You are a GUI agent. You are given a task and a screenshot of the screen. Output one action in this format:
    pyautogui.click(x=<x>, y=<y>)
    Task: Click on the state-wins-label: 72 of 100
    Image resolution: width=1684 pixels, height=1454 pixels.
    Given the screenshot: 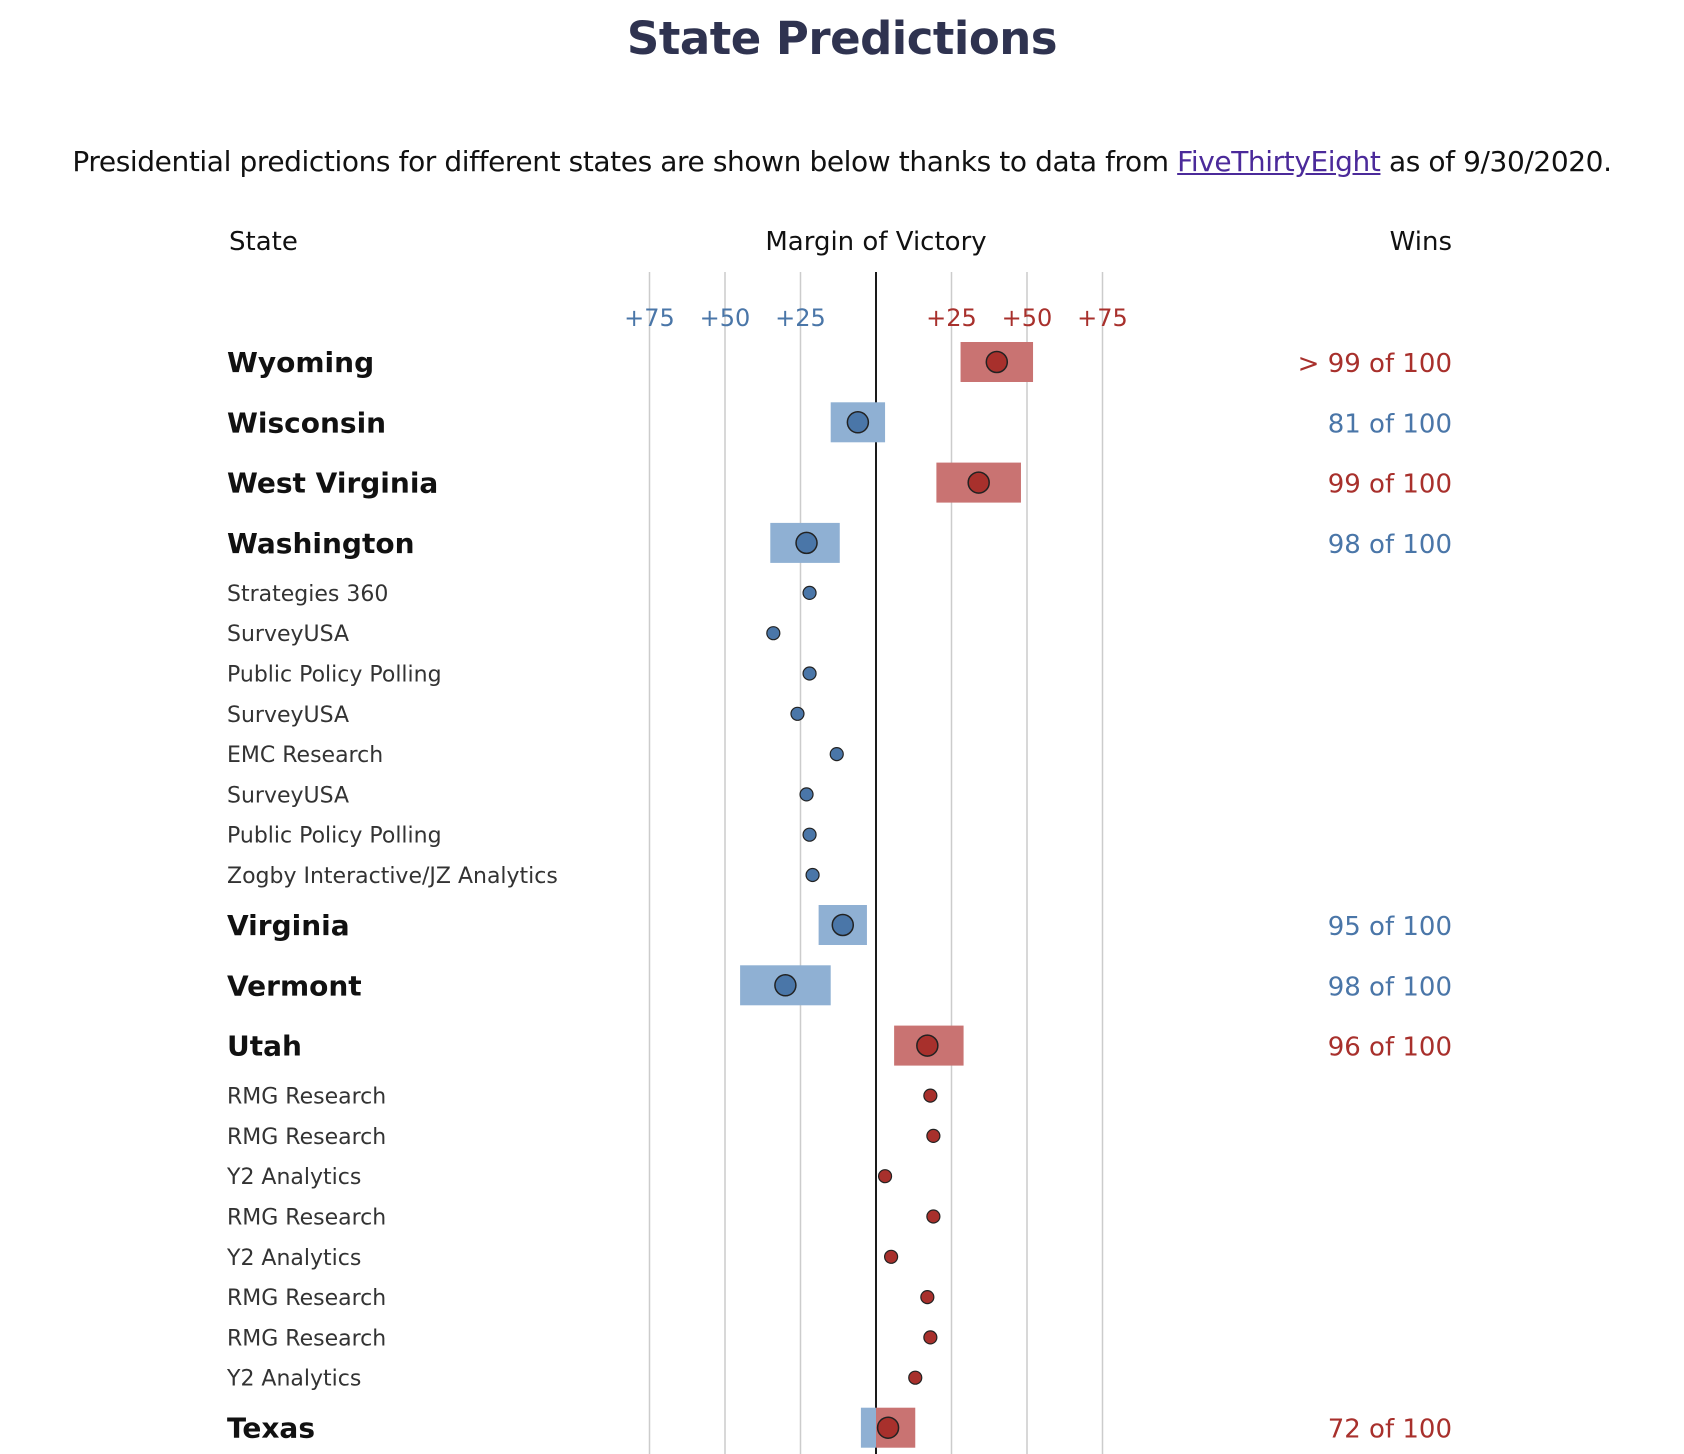 What is the action you would take?
    pyautogui.click(x=1390, y=1430)
    